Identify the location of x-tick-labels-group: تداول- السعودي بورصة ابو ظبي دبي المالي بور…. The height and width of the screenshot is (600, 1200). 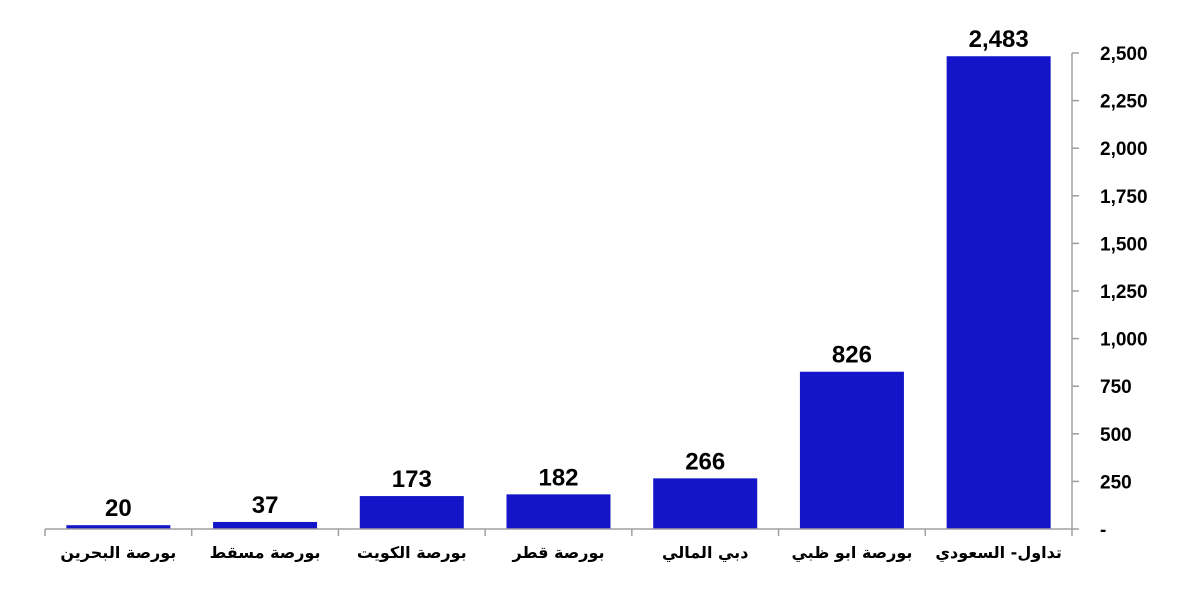
(560, 553).